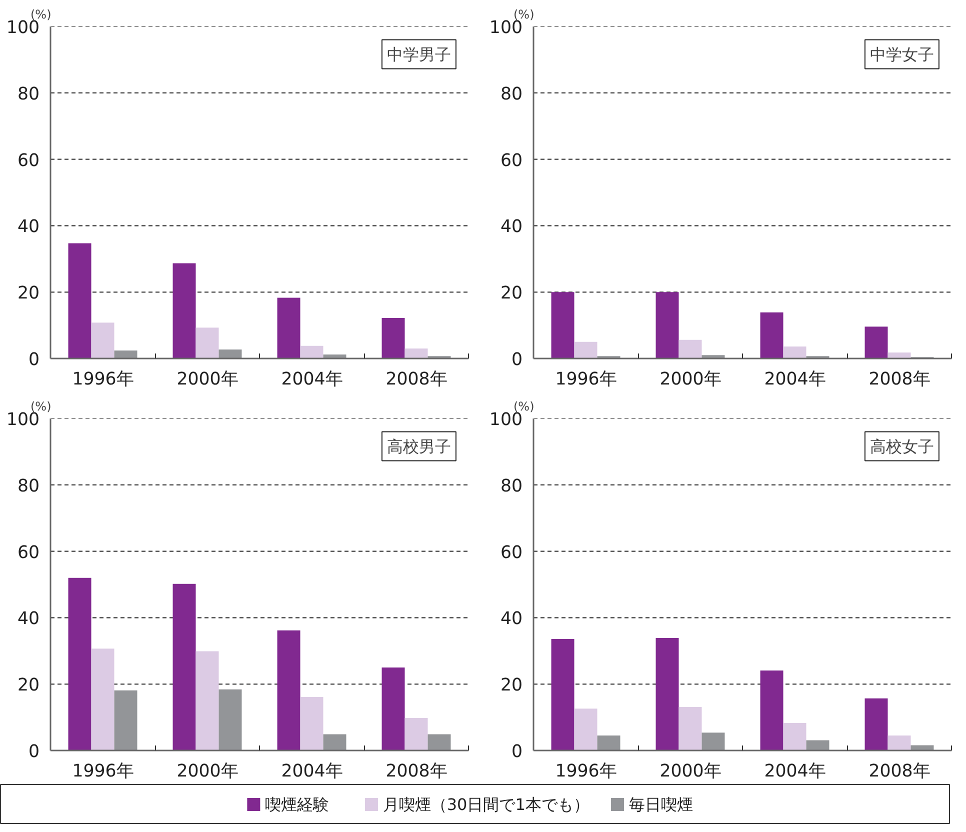 This screenshot has width=966, height=832. I want to click on legend-label: 毎日喫煙, so click(660, 804).